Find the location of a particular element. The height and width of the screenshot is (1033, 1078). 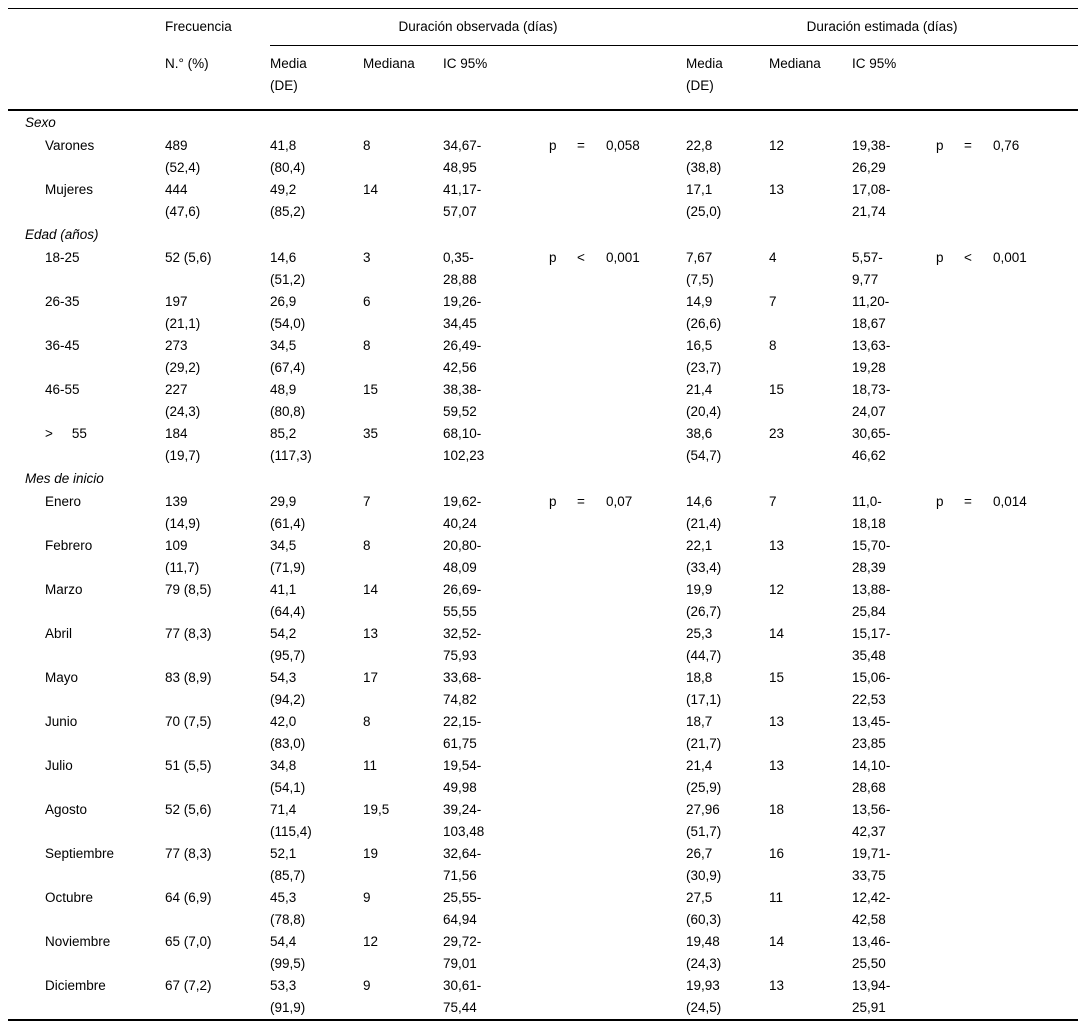

row-label: Febrero is located at coordinates (69, 545).